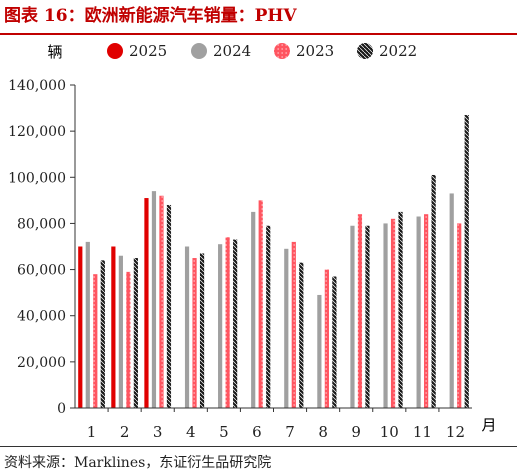  What do you see at coordinates (148, 51) in the screenshot?
I see `legend-label-2025: 2025` at bounding box center [148, 51].